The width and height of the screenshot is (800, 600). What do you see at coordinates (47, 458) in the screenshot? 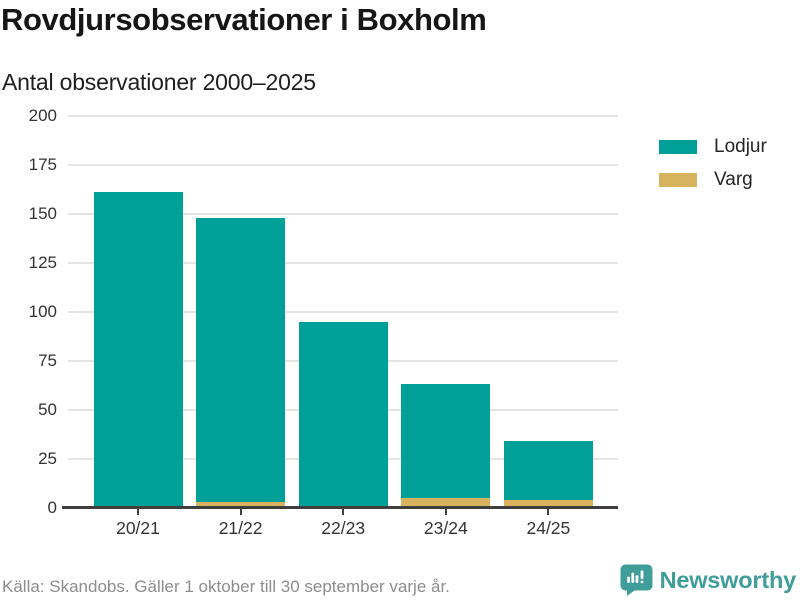
I see `y-axis-tick-label: 25` at bounding box center [47, 458].